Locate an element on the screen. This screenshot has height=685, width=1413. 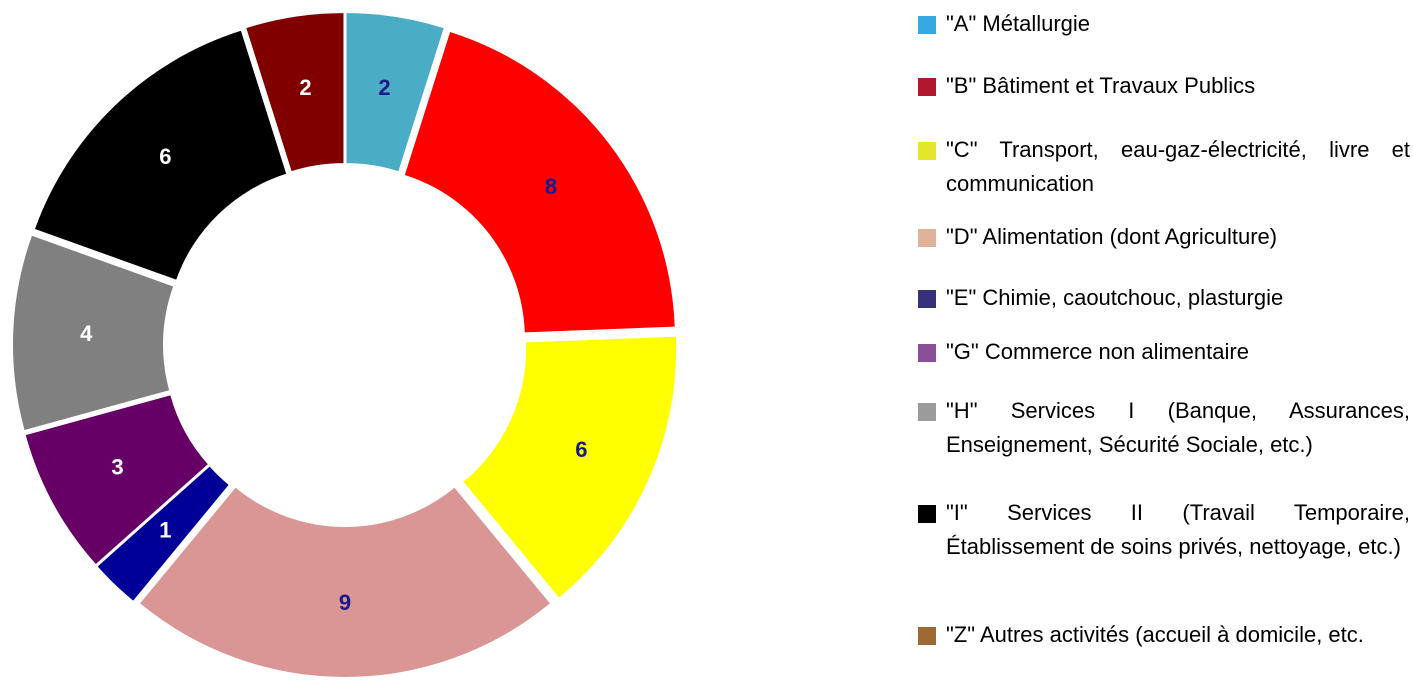
value-label: 8 is located at coordinates (551, 186).